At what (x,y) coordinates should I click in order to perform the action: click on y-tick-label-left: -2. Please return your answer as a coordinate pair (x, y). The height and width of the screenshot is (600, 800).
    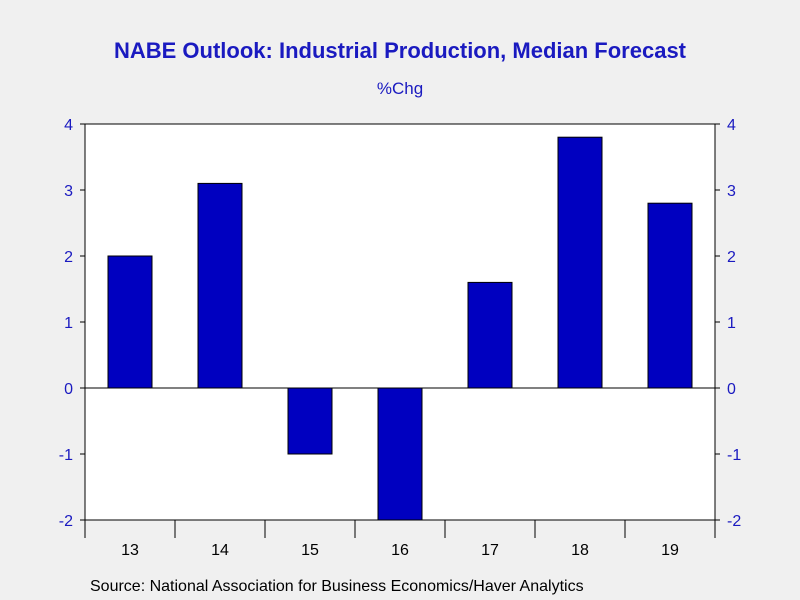
    Looking at the image, I should click on (66, 521).